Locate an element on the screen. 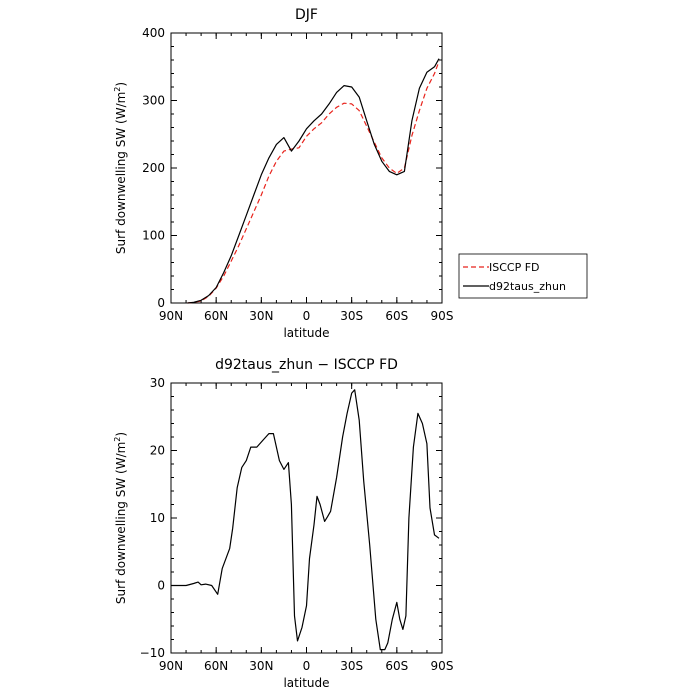  series-line-isccp-fd is located at coordinates (313, 182).